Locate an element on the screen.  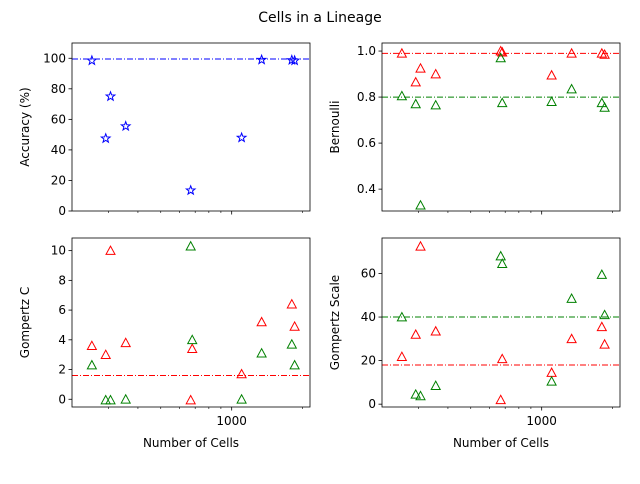
y-tick-label: 0.4 is located at coordinates (366, 189).